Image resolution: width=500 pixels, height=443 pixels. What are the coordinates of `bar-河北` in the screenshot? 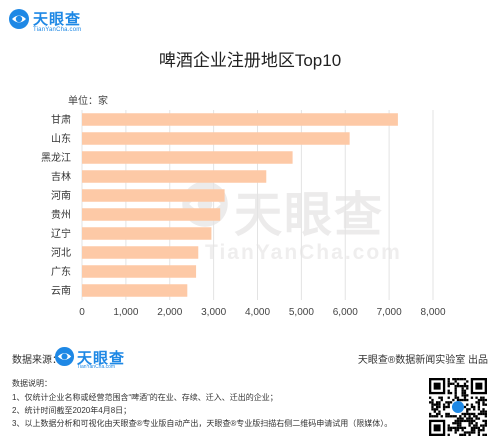 It's located at (140, 252).